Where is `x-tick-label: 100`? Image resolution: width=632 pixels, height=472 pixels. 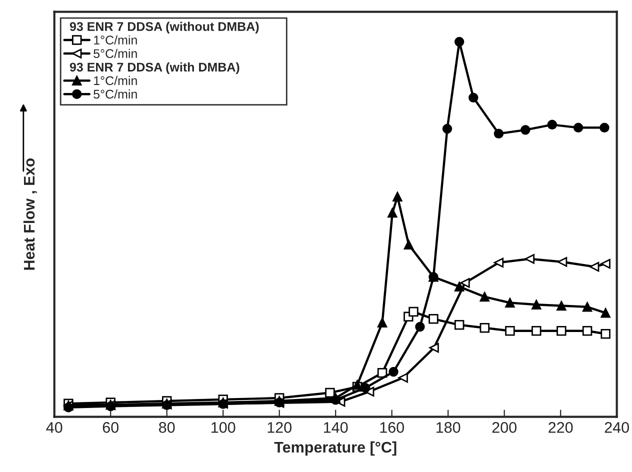
x-tick-label: 100 is located at coordinates (224, 427).